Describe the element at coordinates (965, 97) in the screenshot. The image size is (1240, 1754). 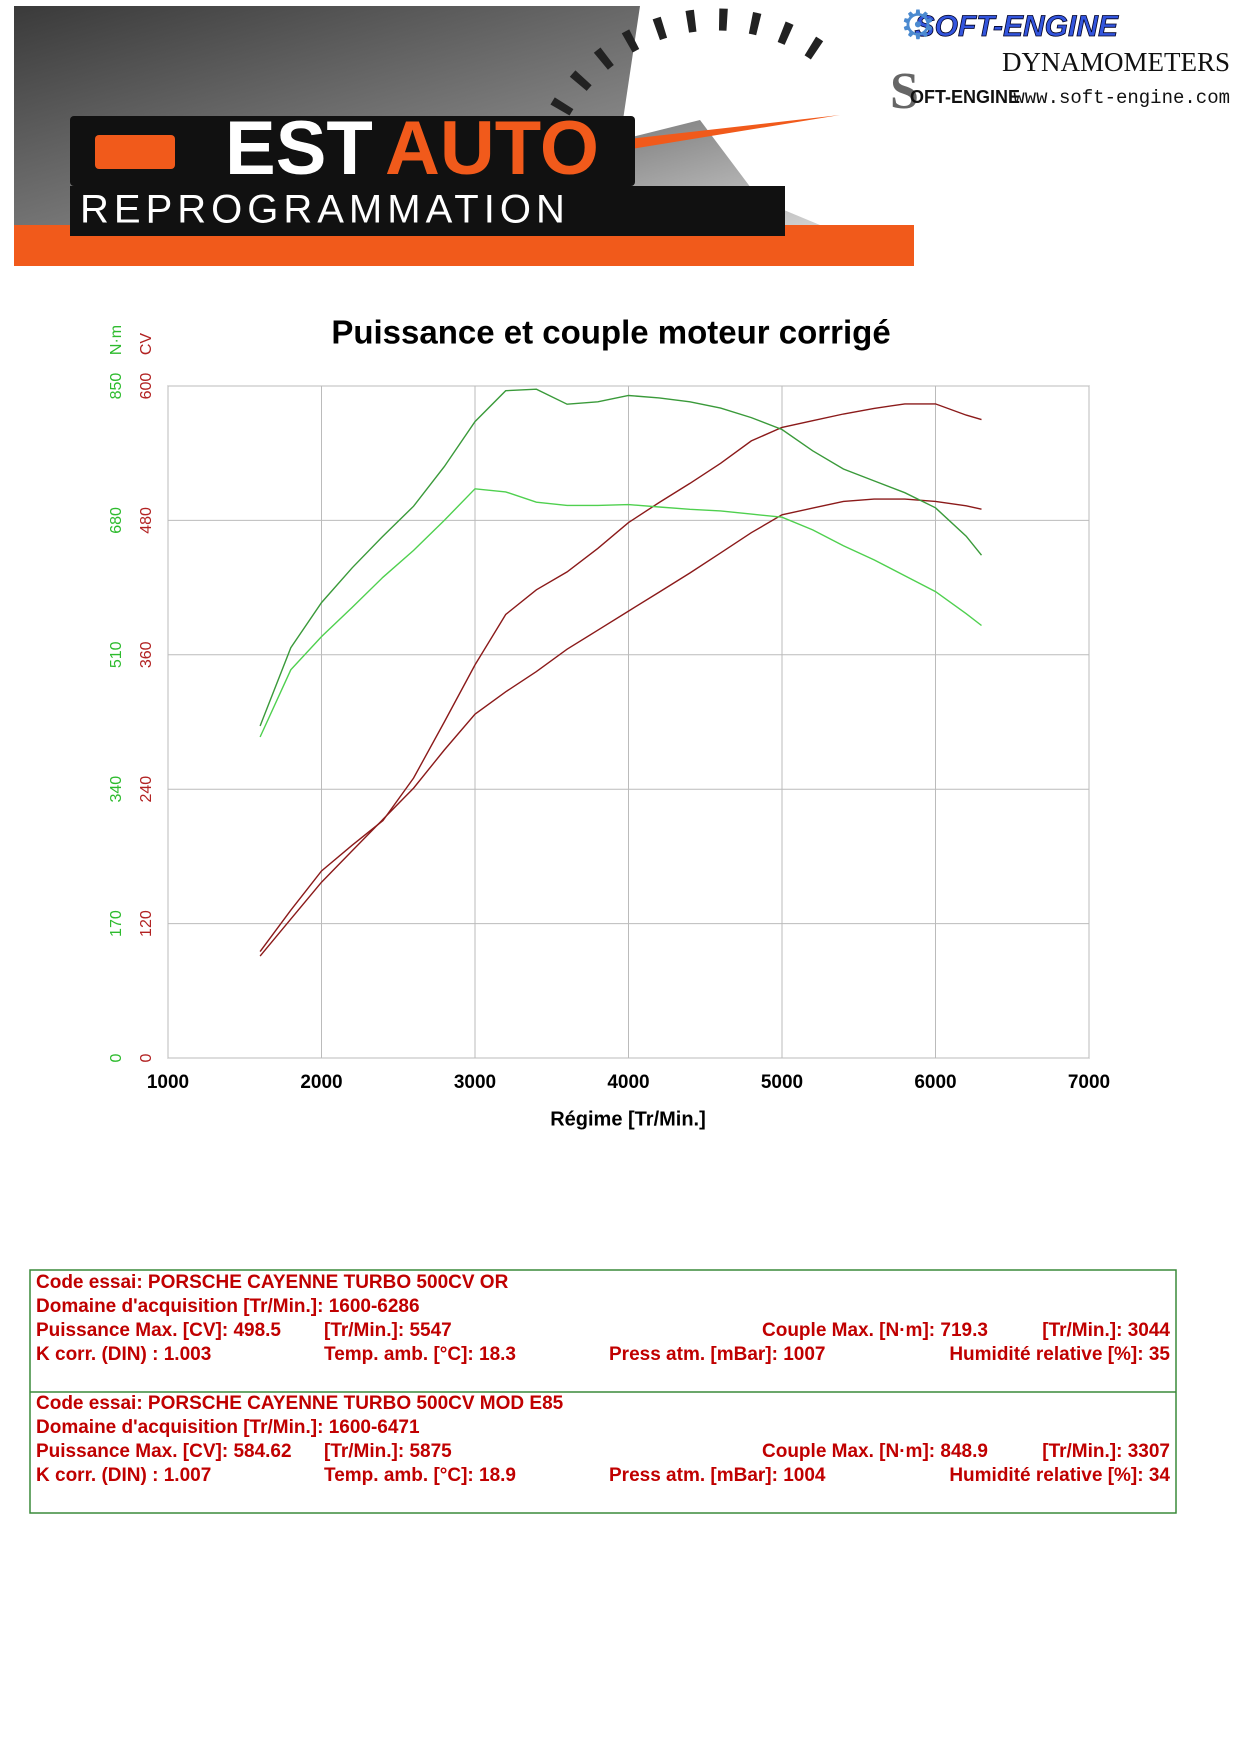
I see `brand-mark: OFT-ENGINE` at that location.